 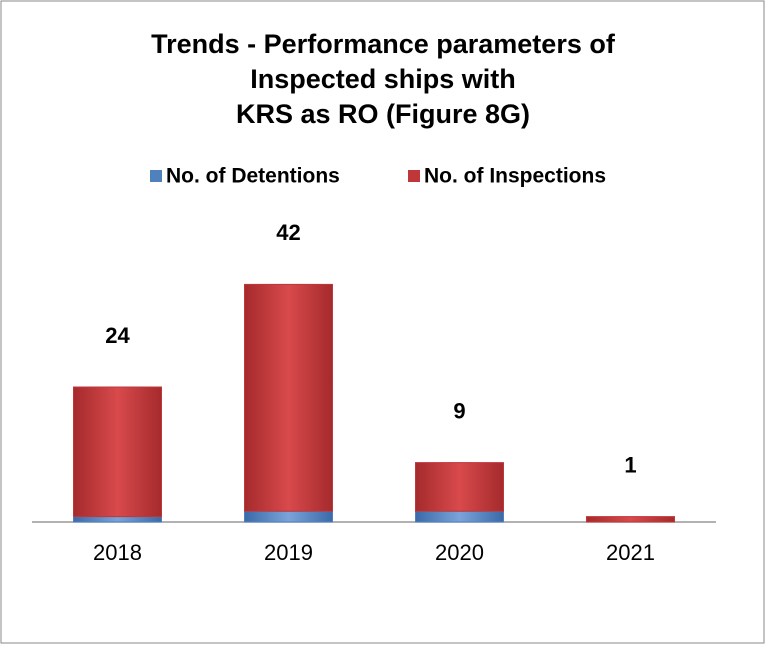 I want to click on chart-title: KRS as RO (Figure 8G), so click(x=383, y=114).